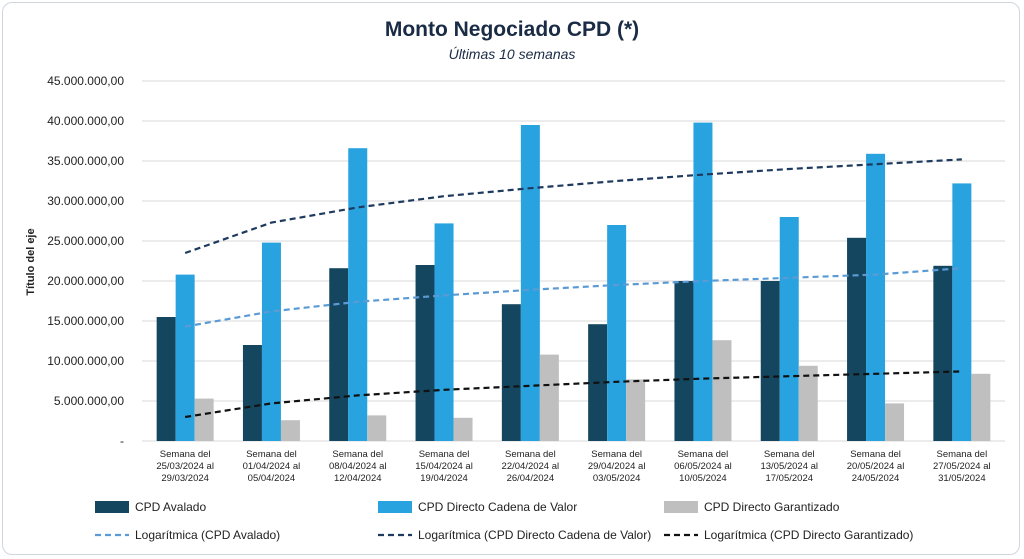  I want to click on y-axis-label: Título del eje, so click(31, 261).